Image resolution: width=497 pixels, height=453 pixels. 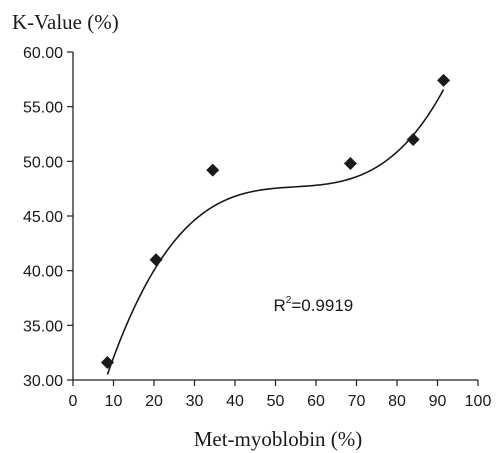 What do you see at coordinates (43, 108) in the screenshot?
I see `y-tick-label: 55.00` at bounding box center [43, 108].